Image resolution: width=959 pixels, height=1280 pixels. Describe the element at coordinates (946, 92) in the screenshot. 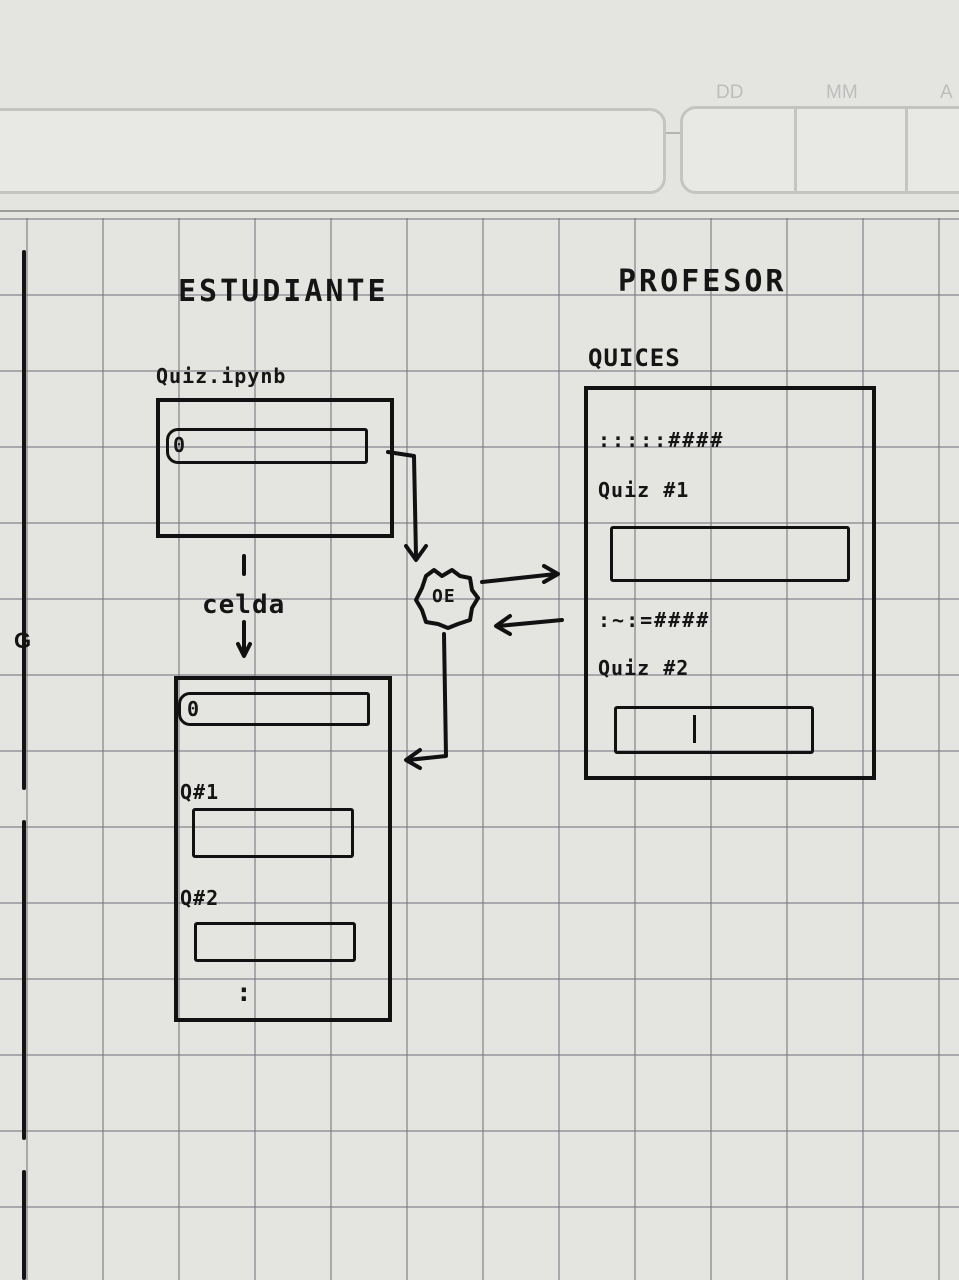

I see `date-label-a: A` at that location.